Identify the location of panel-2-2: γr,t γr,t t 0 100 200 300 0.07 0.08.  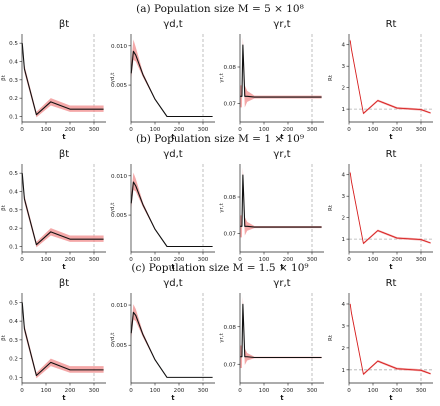
(271, 340).